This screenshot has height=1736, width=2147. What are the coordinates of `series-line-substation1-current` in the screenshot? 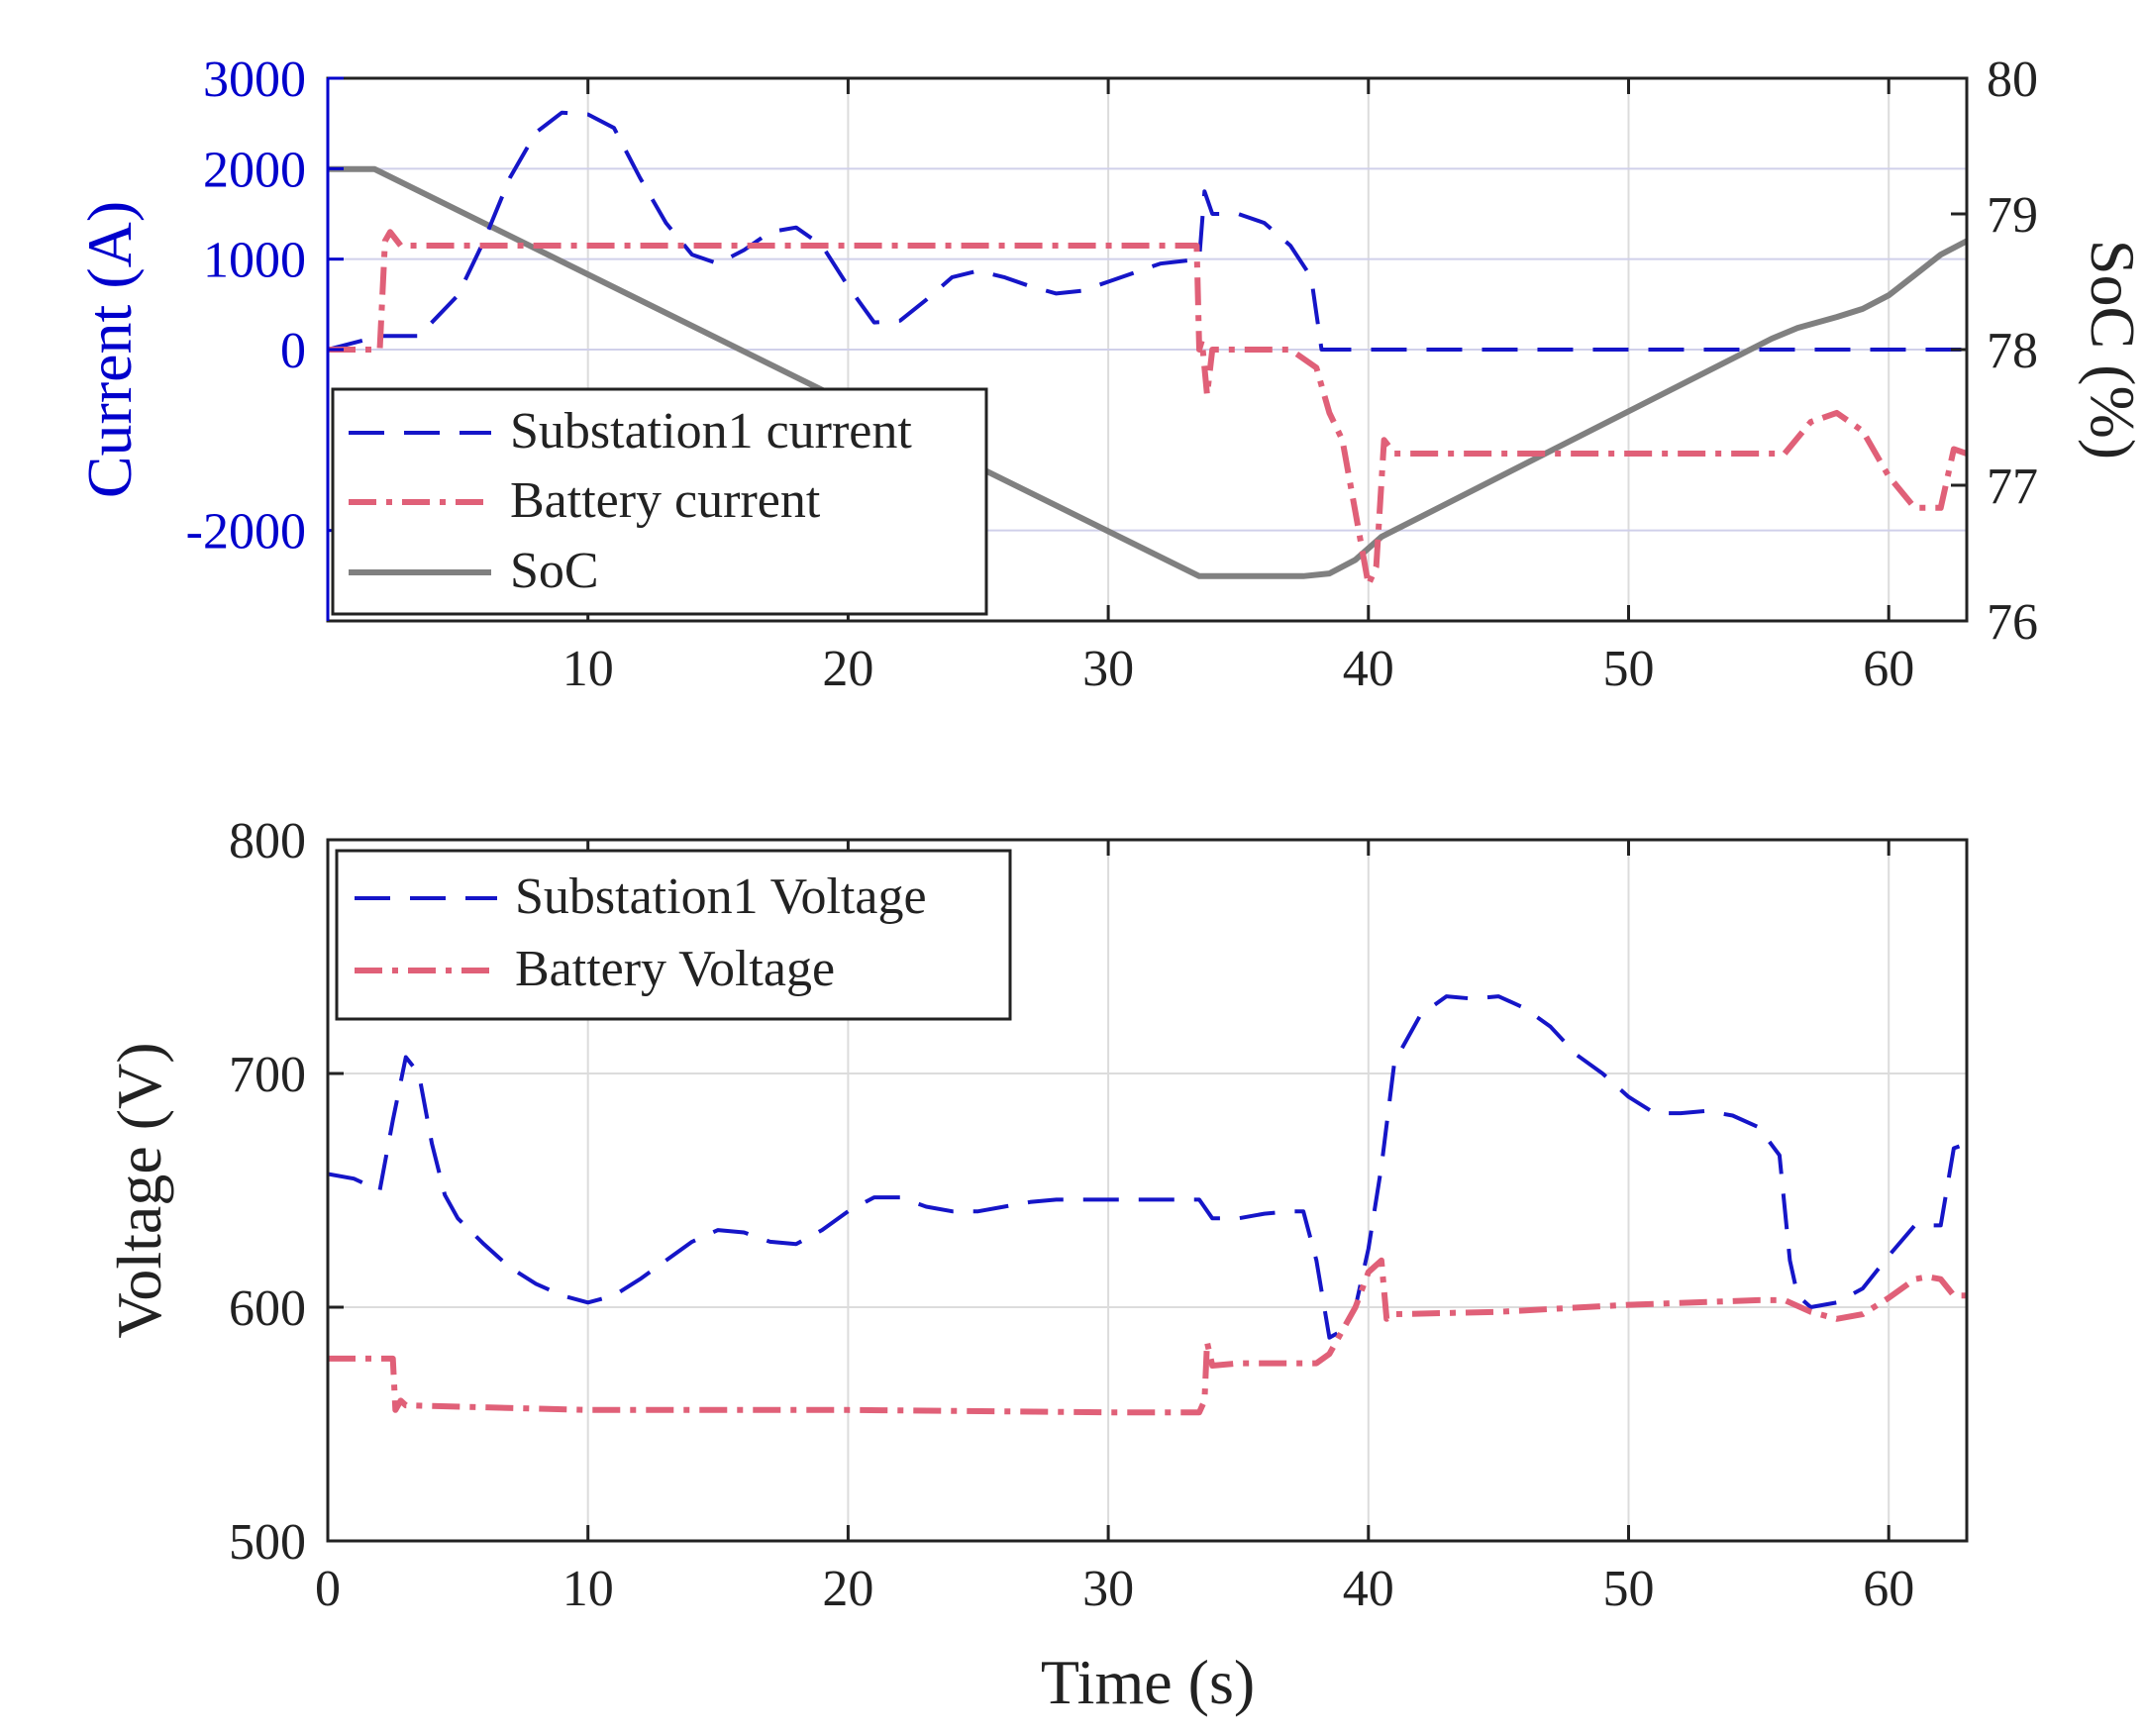 It's located at (1147, 231).